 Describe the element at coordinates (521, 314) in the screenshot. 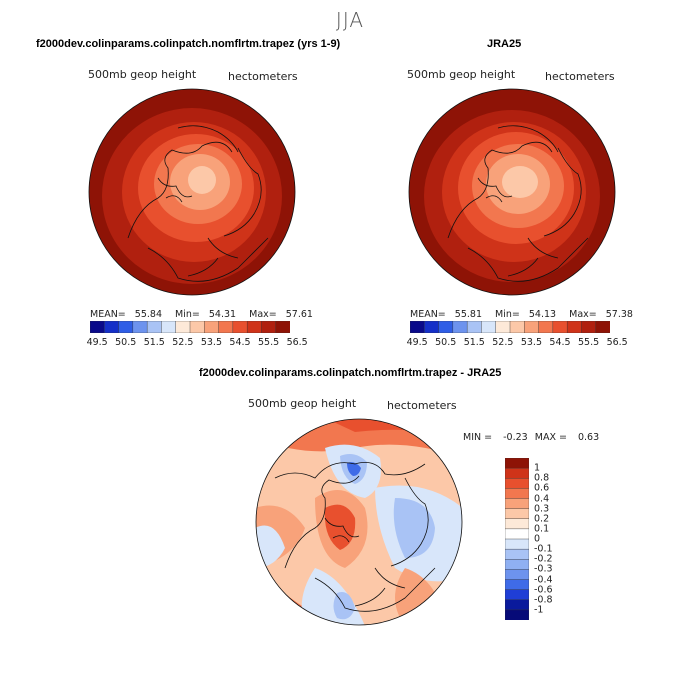

I see `panel2-stats: MEAN= 55.81 Min= 54.13 Max= 57.38` at that location.